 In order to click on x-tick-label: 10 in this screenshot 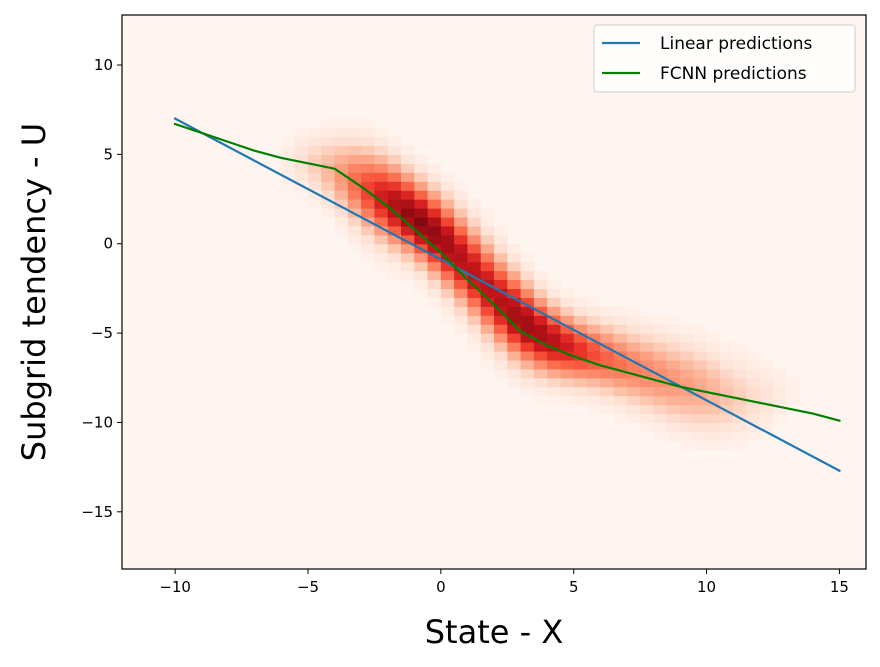, I will do `click(706, 587)`.